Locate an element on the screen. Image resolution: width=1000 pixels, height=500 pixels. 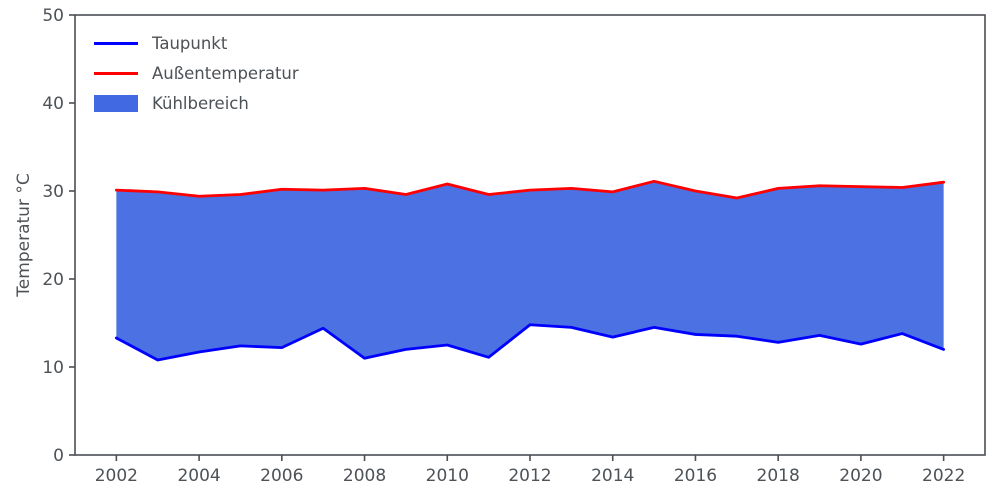
aussentemperatur-line-swatch is located at coordinates (116, 73).